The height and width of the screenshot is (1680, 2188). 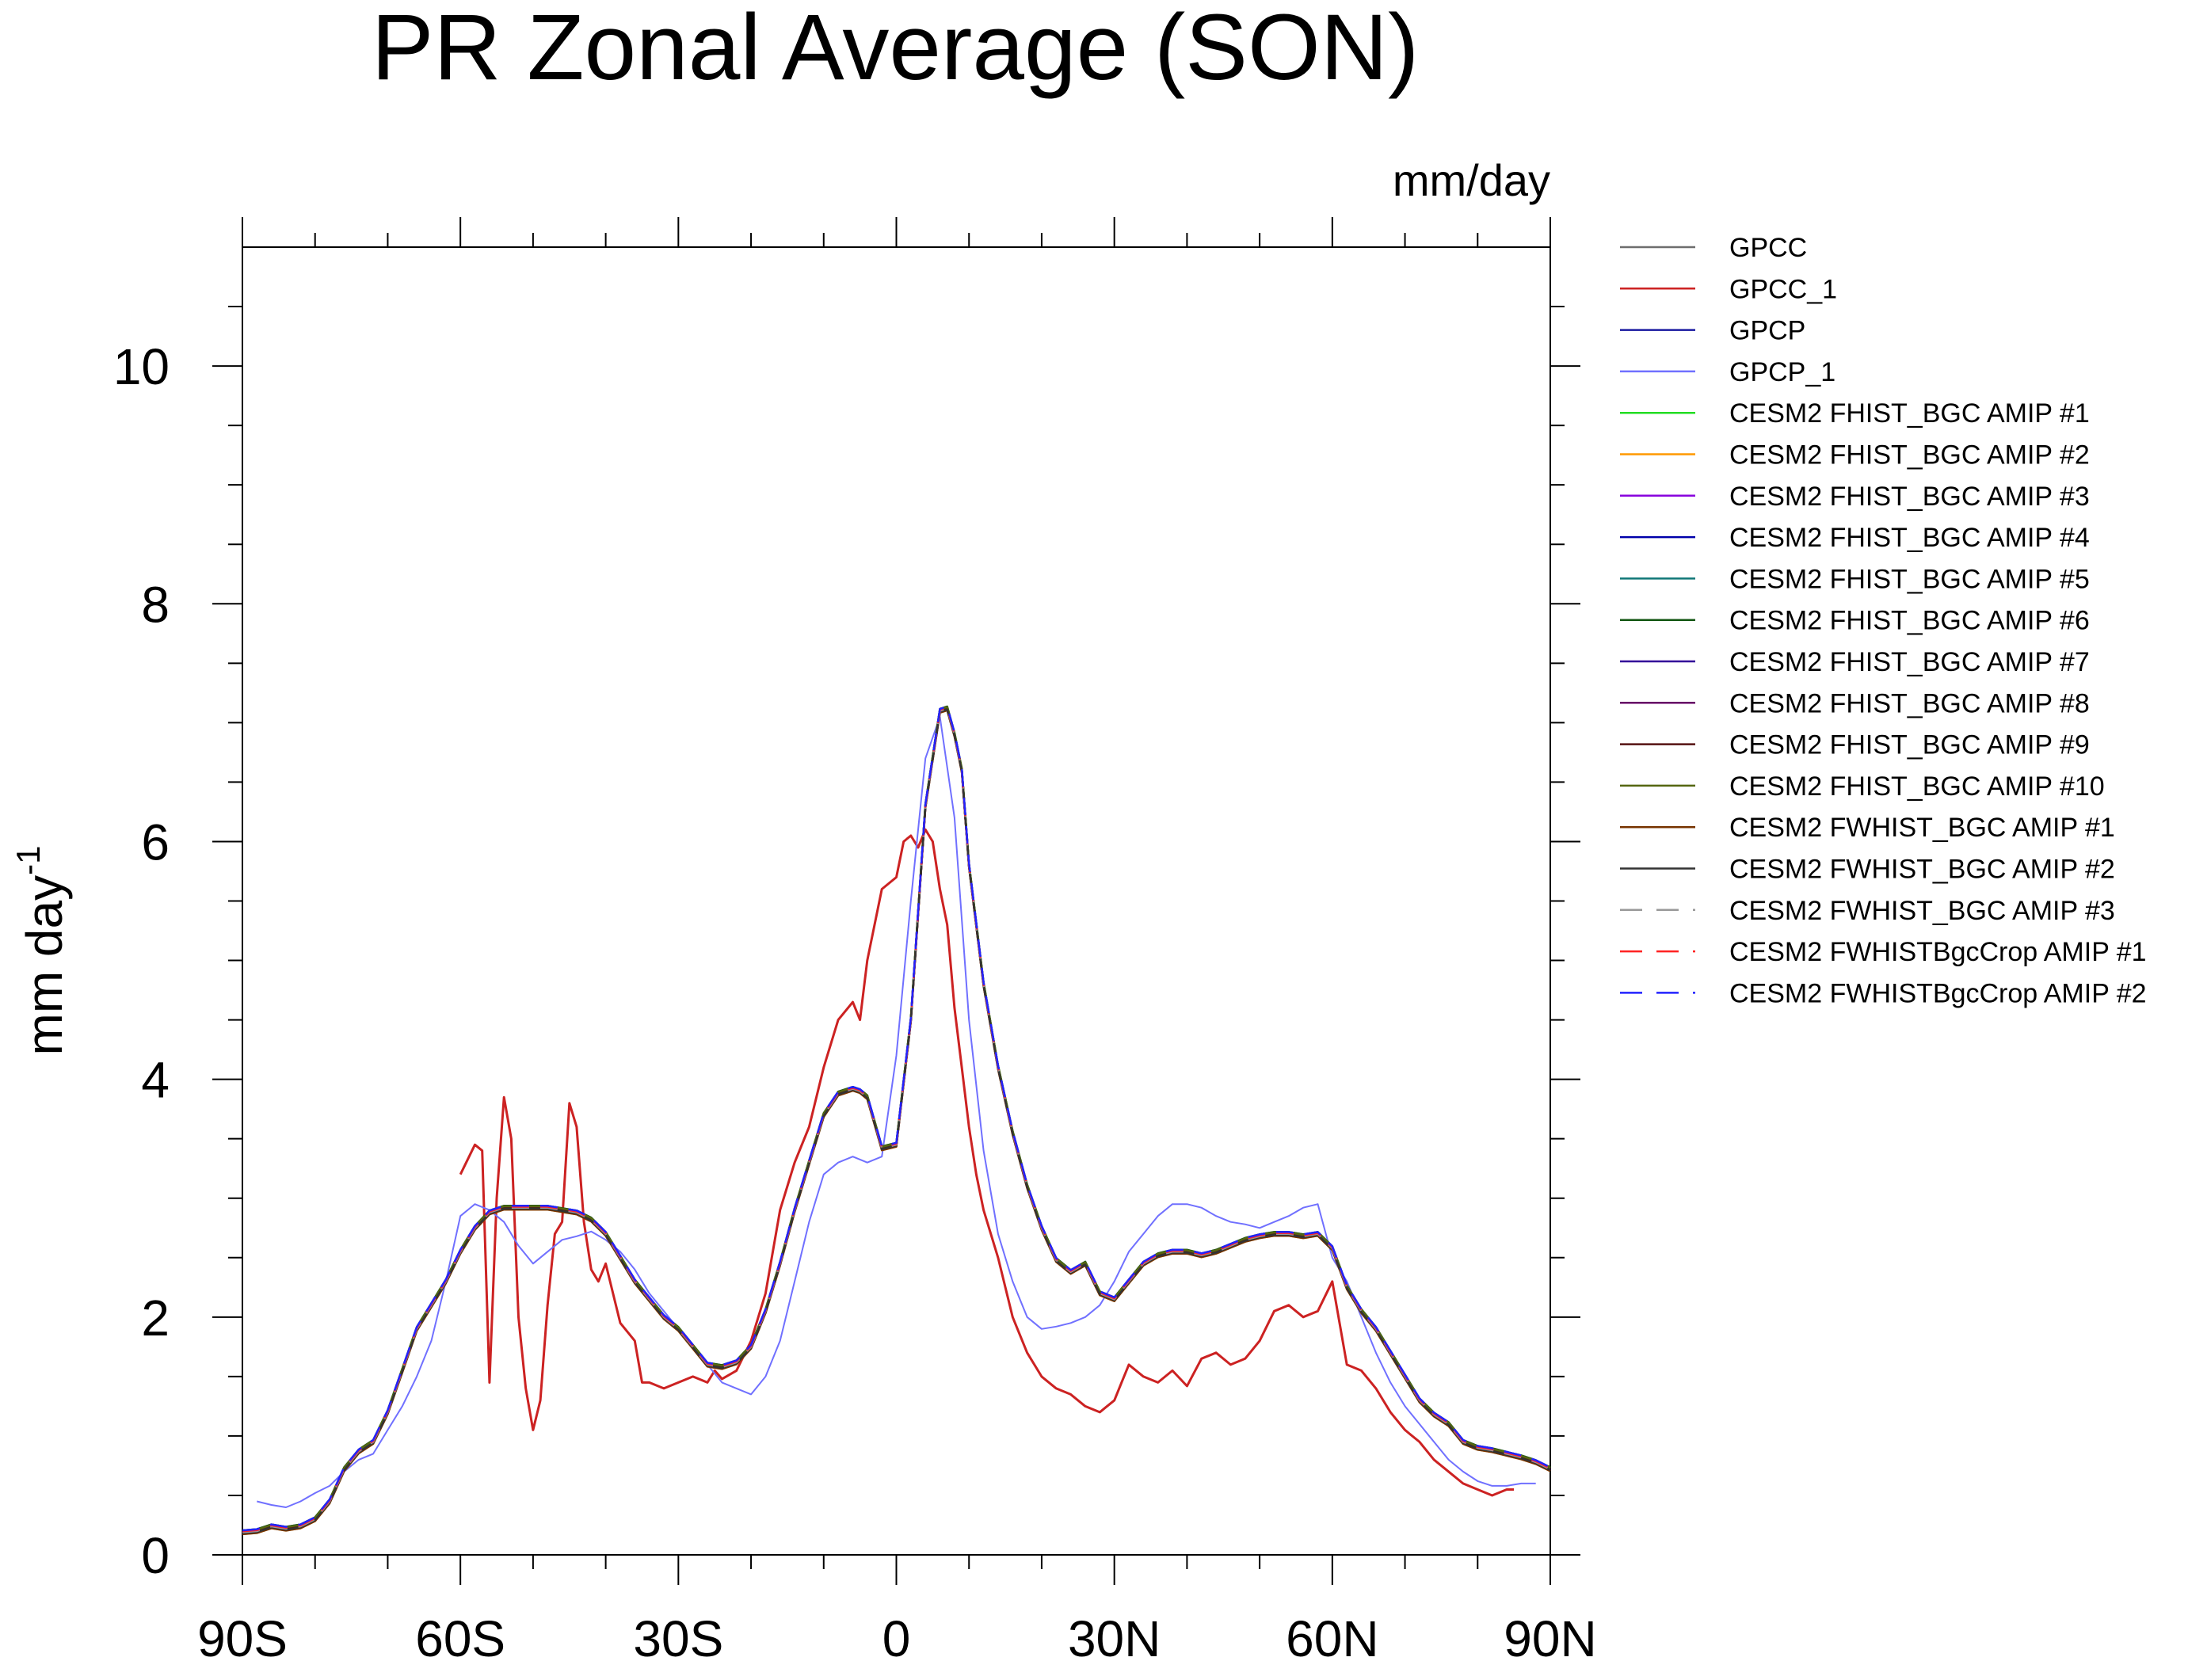 I want to click on x-tick-label: 60S, so click(x=460, y=1638).